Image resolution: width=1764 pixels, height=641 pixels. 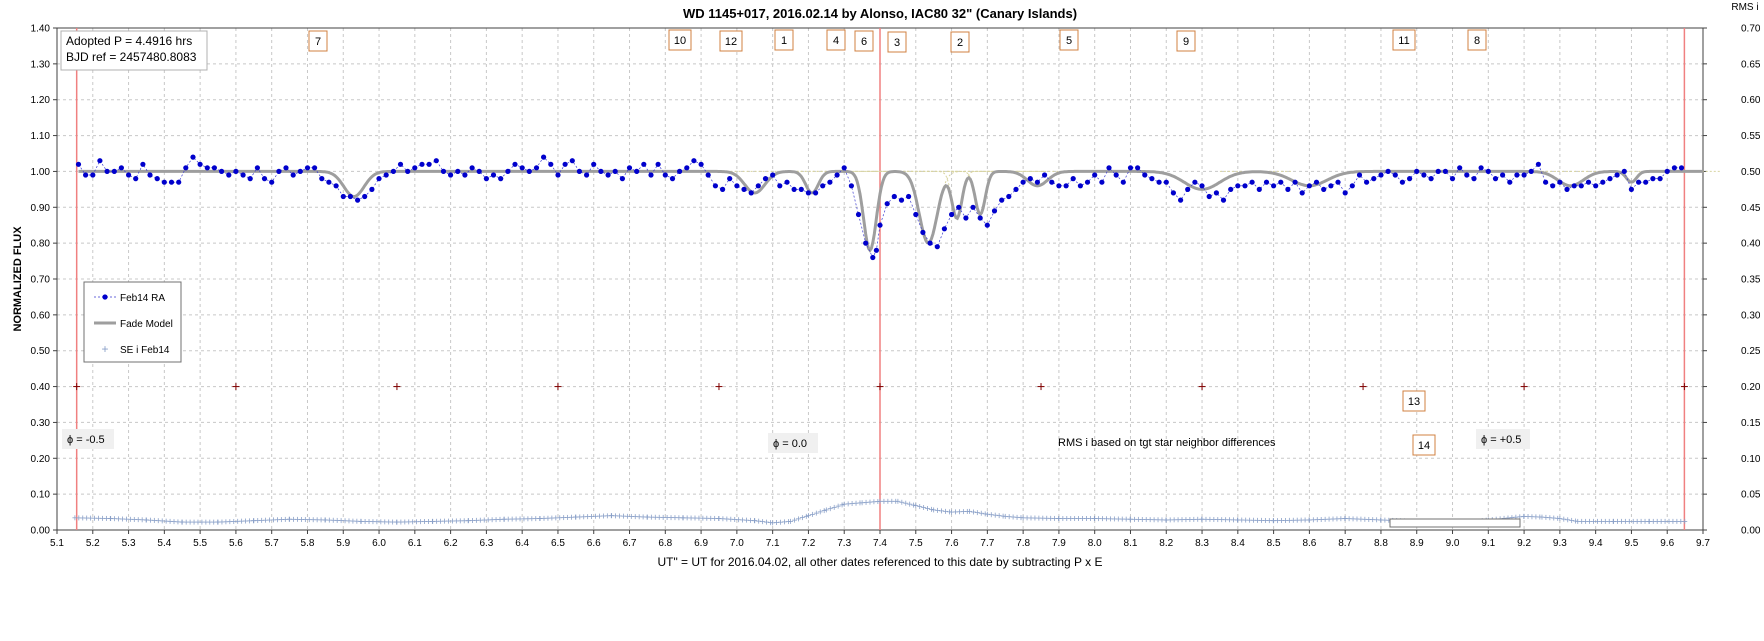 What do you see at coordinates (897, 42) in the screenshot?
I see `dip-label-3-box` at bounding box center [897, 42].